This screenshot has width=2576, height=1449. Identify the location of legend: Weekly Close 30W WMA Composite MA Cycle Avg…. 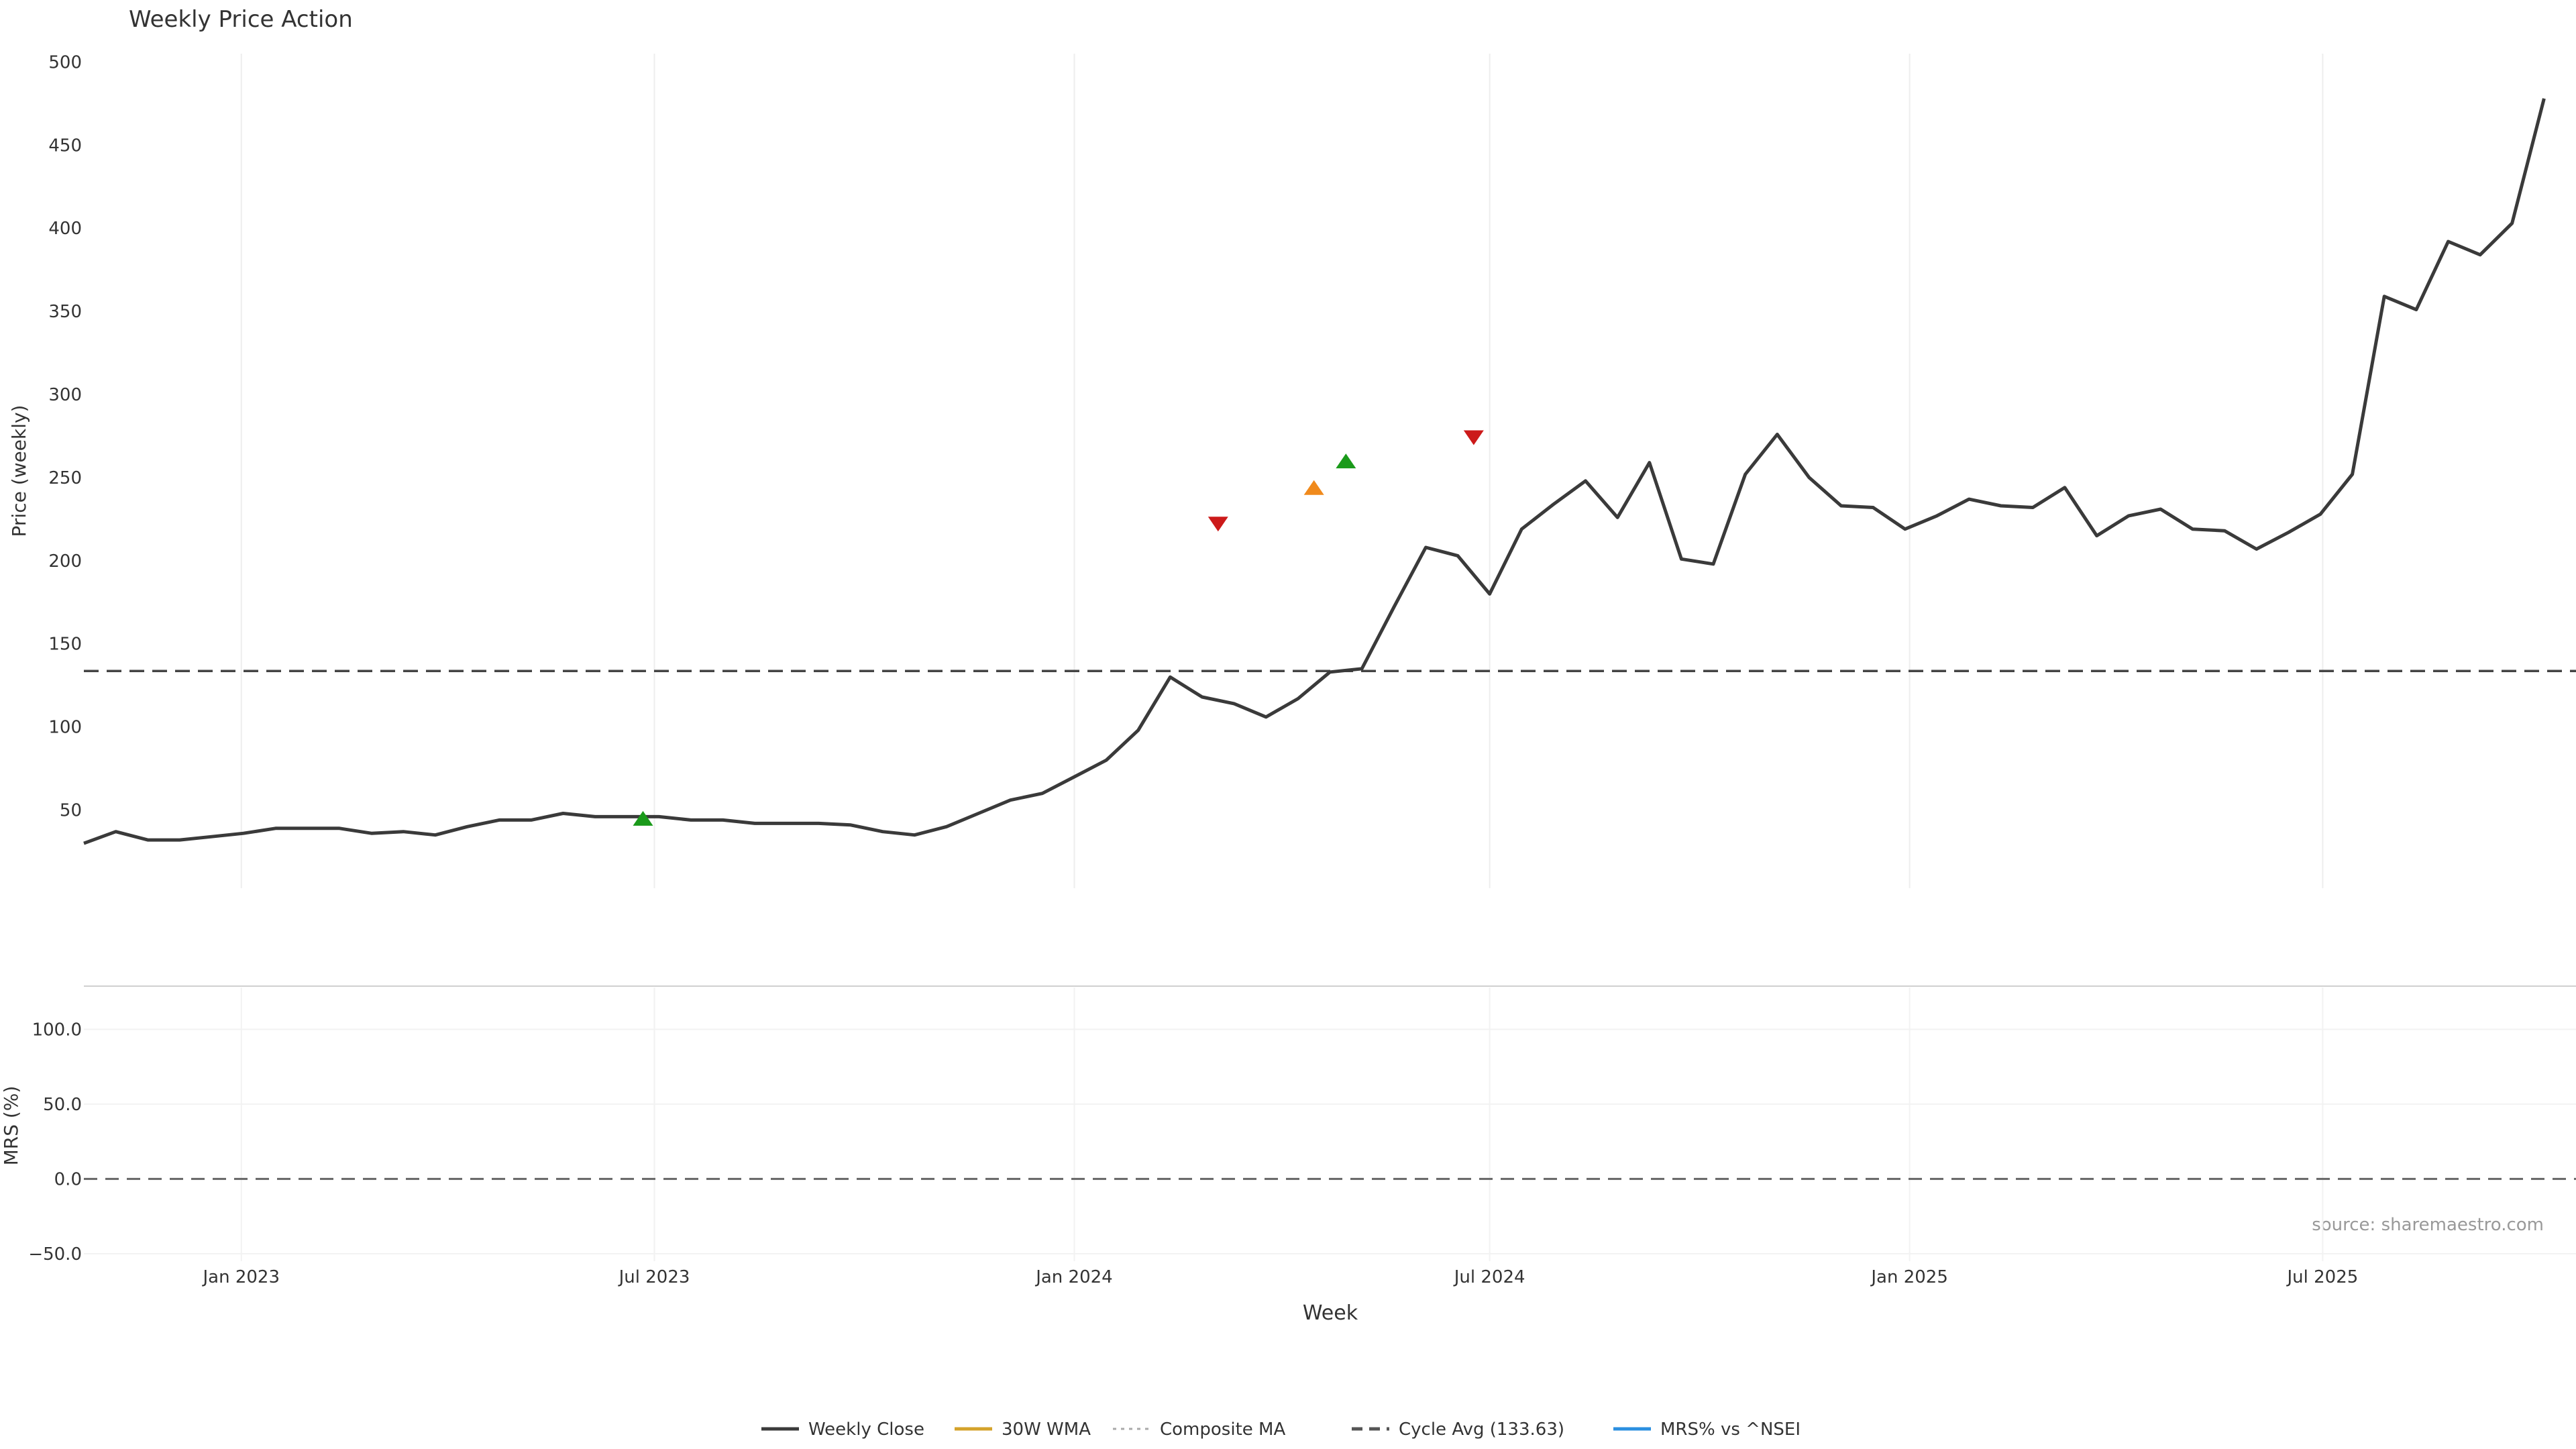
(1281, 1429).